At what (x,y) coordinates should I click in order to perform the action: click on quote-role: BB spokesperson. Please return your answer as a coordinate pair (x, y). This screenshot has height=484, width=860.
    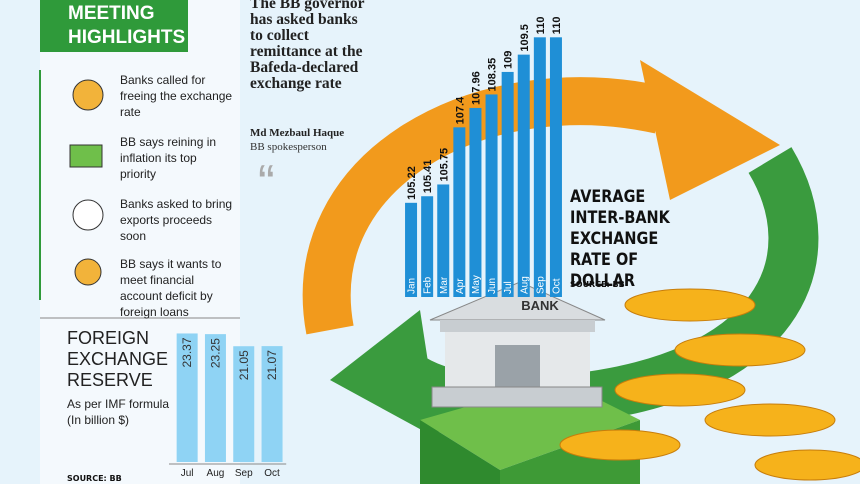
    Looking at the image, I should click on (288, 147).